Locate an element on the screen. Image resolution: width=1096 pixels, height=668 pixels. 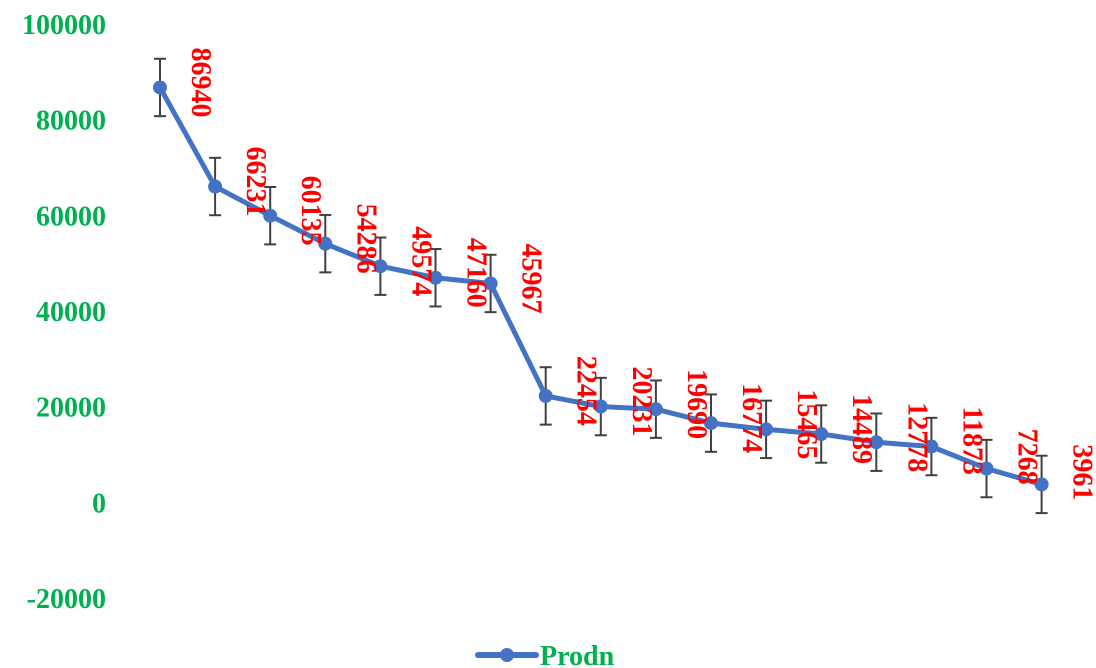
y-tick-label: -20000 is located at coordinates (66, 599).